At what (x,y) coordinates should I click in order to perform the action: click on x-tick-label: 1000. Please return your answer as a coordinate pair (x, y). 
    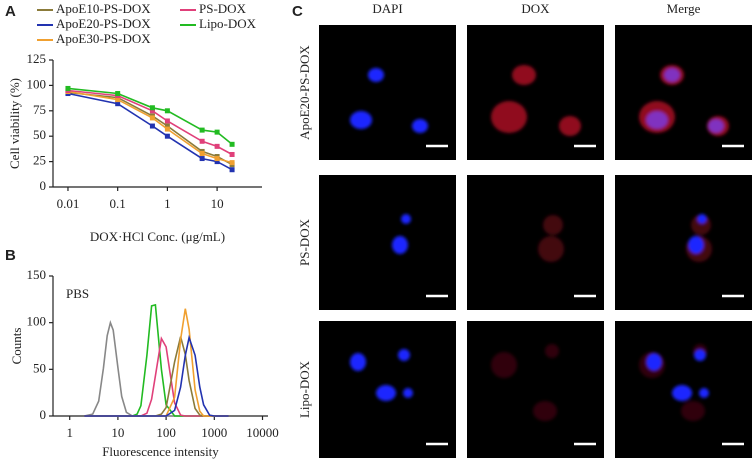
    Looking at the image, I should click on (214, 432).